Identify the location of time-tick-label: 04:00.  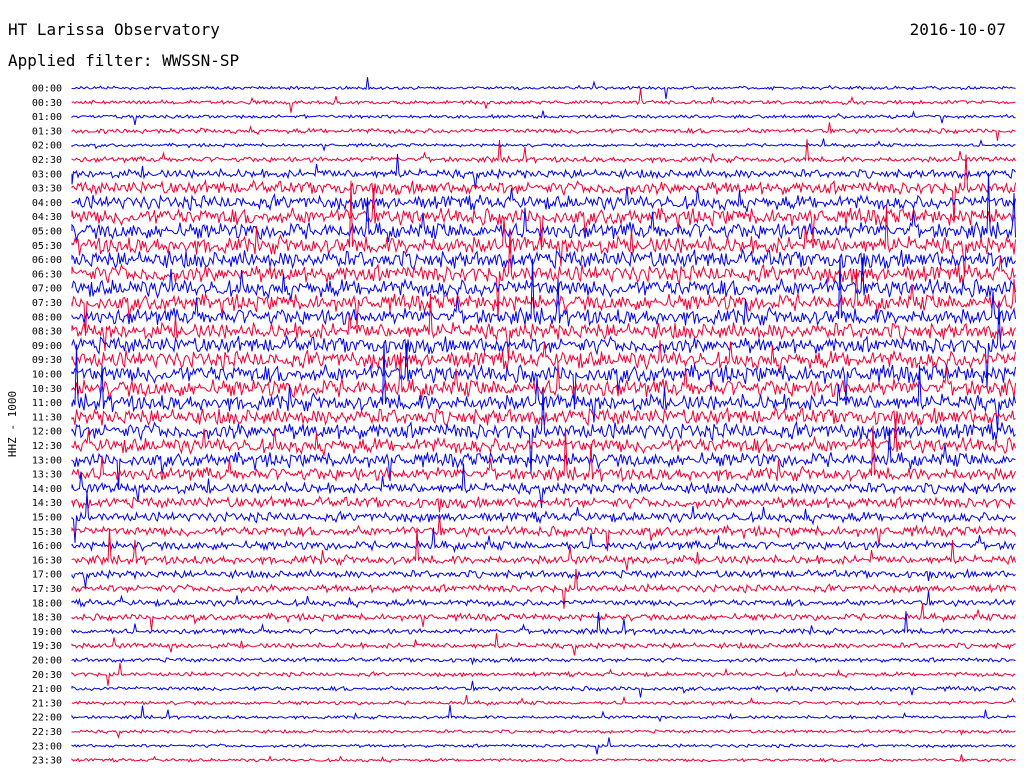
(47, 203).